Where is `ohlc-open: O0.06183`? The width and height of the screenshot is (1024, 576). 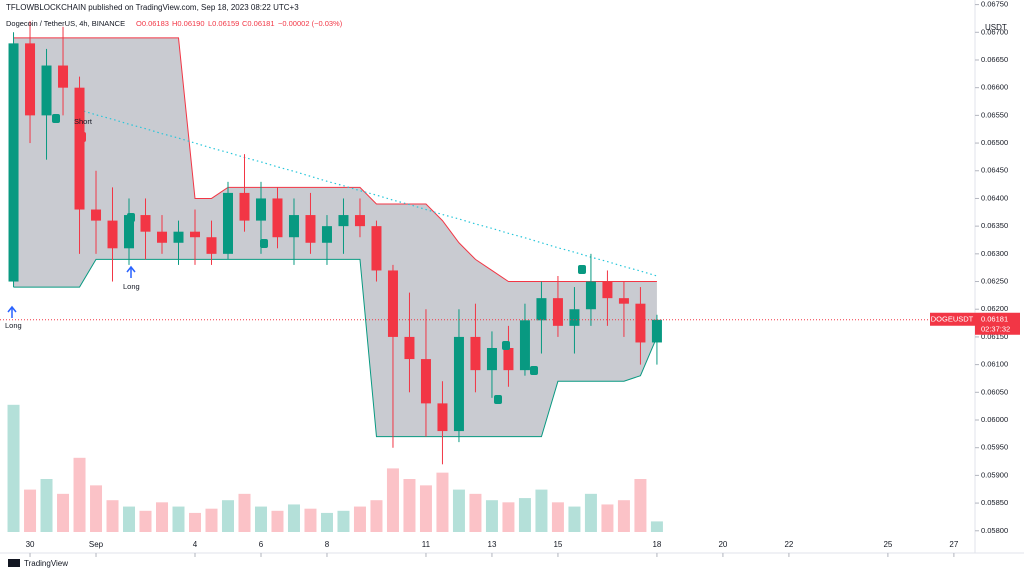
ohlc-open: O0.06183 is located at coordinates (152, 23).